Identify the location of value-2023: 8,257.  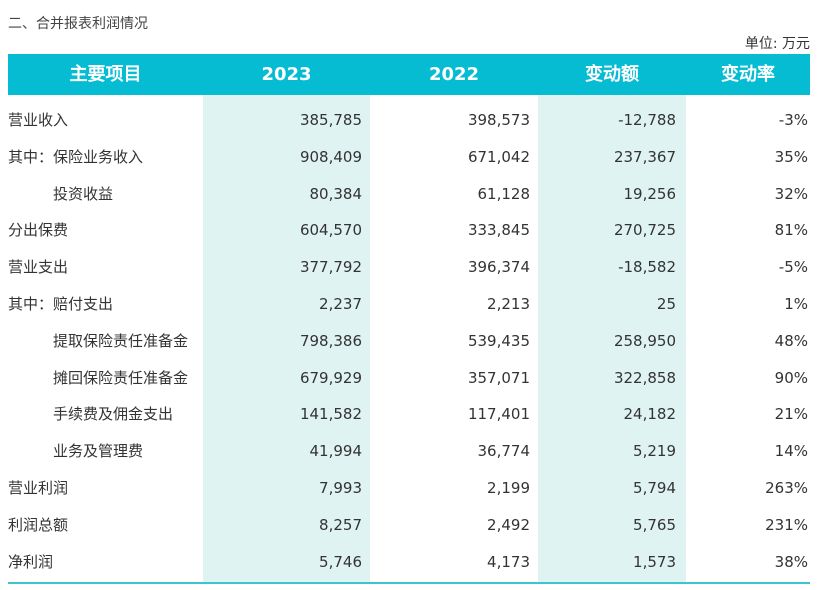
(340, 524).